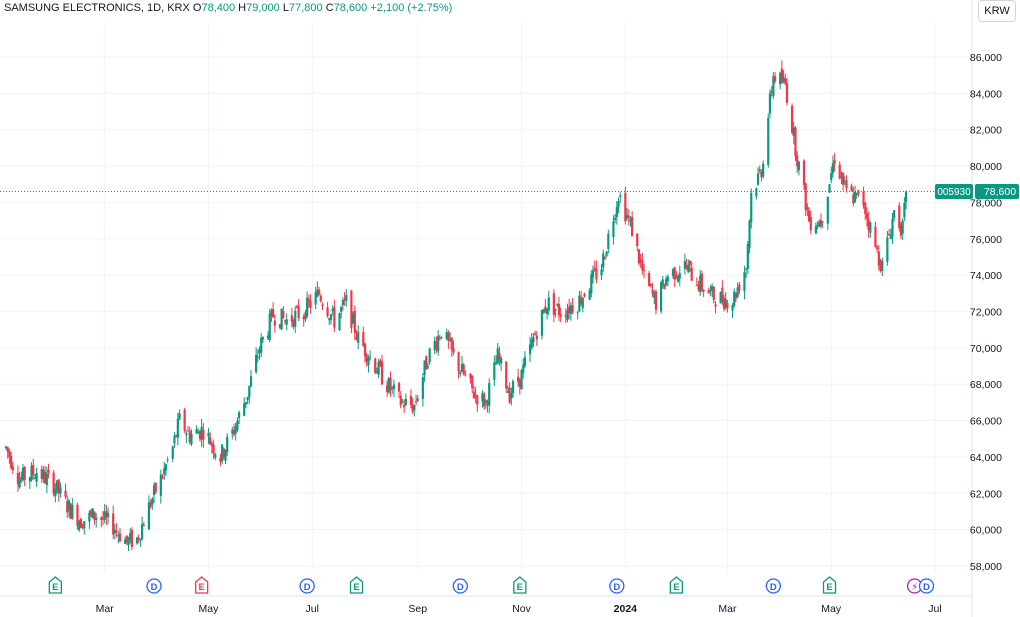  Describe the element at coordinates (997, 191) in the screenshot. I see `price-label-bg` at that location.